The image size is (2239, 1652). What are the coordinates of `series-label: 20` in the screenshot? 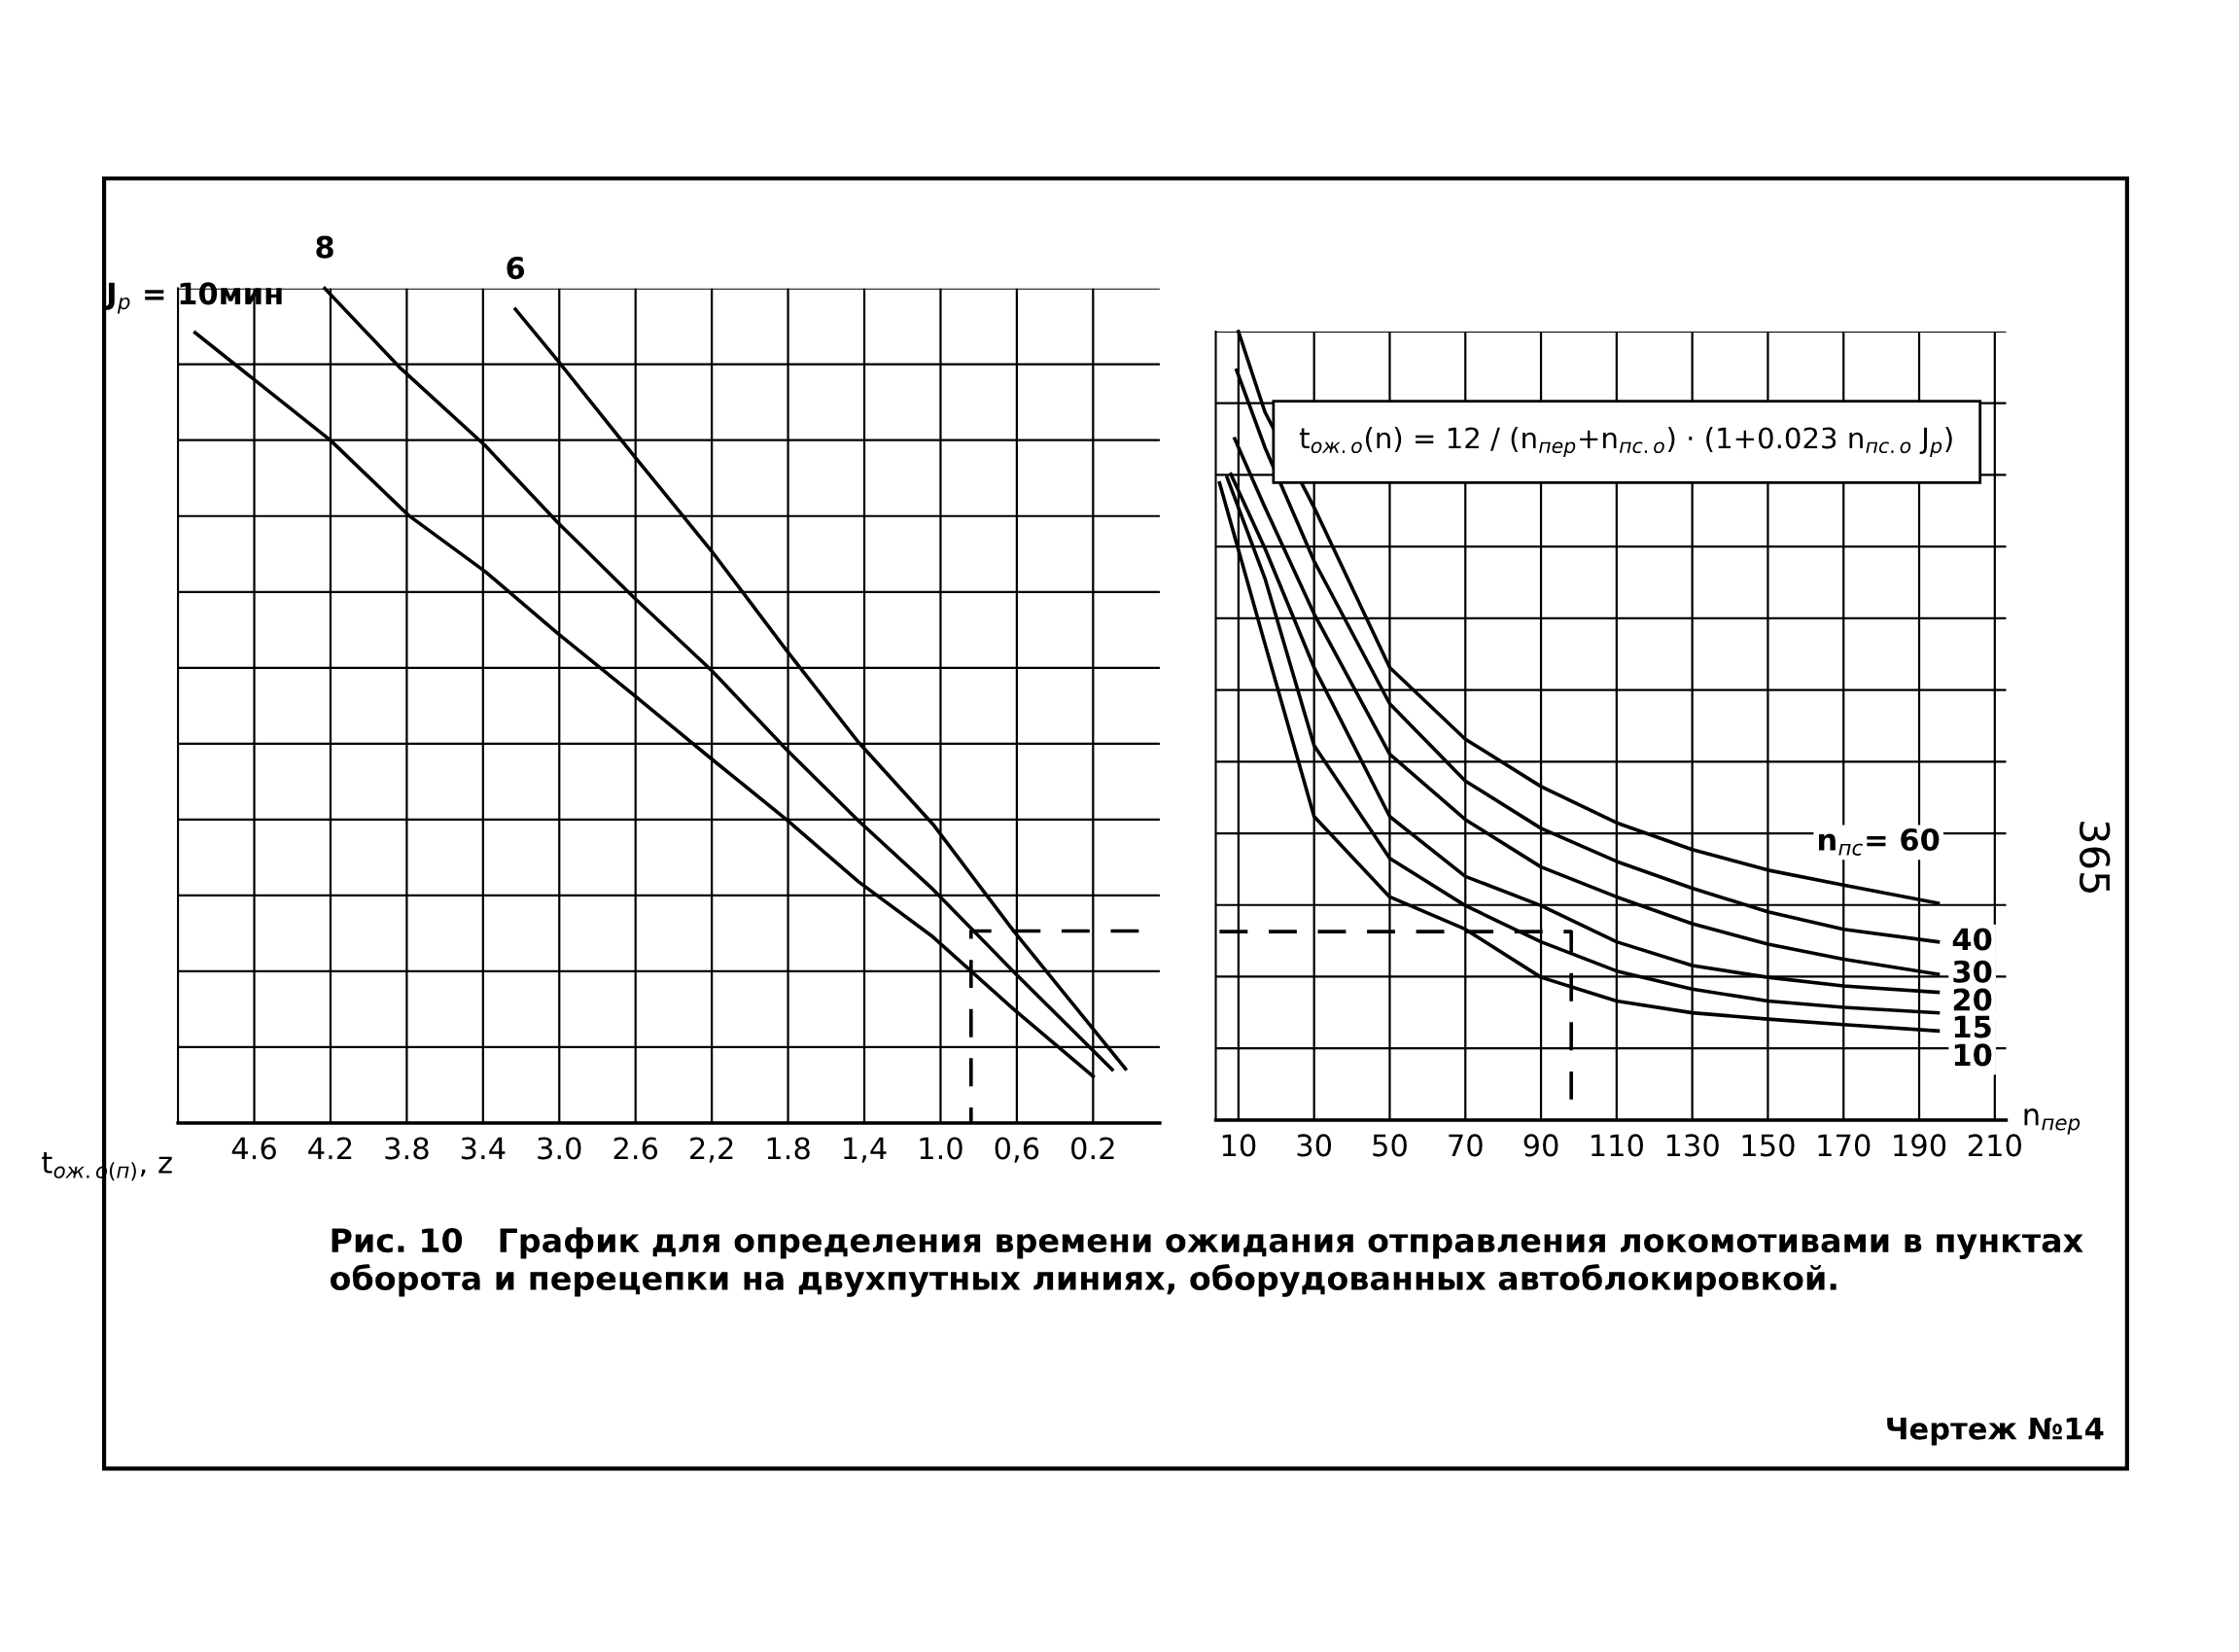 It's located at (1972, 999).